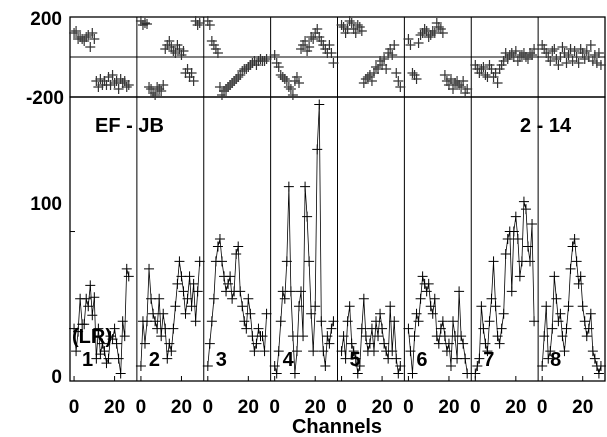 Image resolution: width=607 pixels, height=437 pixels. What do you see at coordinates (92, 337) in the screenshot?
I see `polarization-label: (LR)` at bounding box center [92, 337].